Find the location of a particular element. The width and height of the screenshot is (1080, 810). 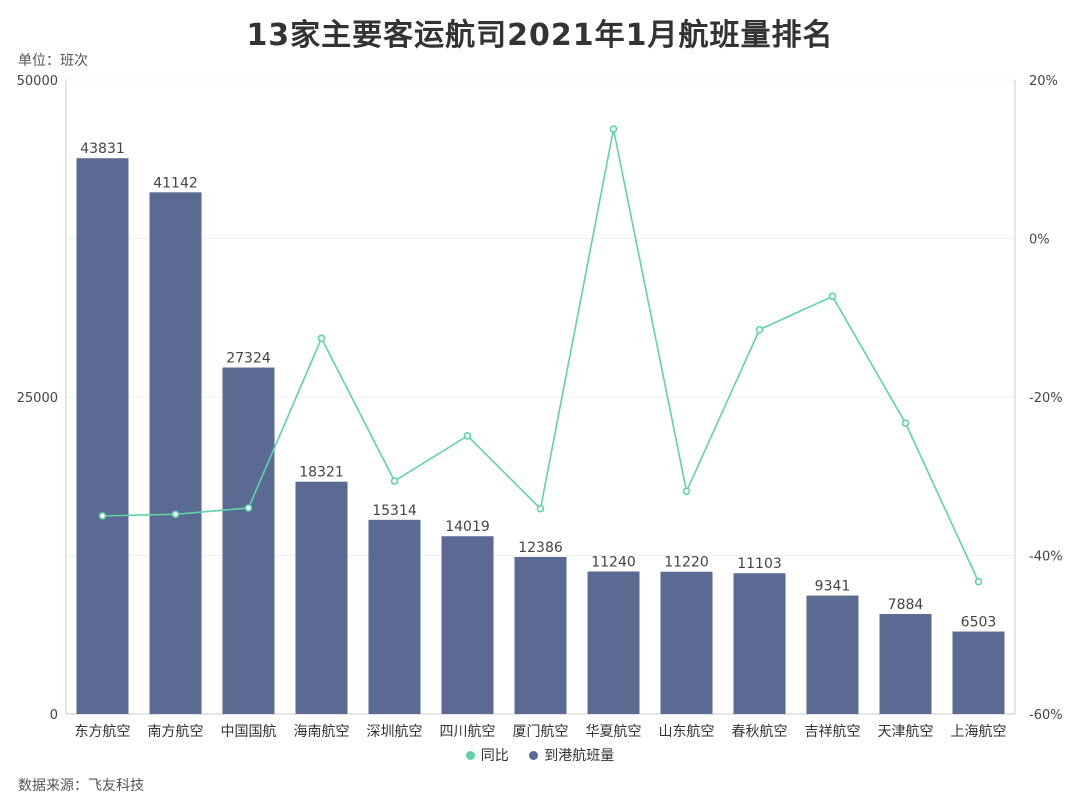

x-tick-label: 春秋航空 is located at coordinates (760, 732).